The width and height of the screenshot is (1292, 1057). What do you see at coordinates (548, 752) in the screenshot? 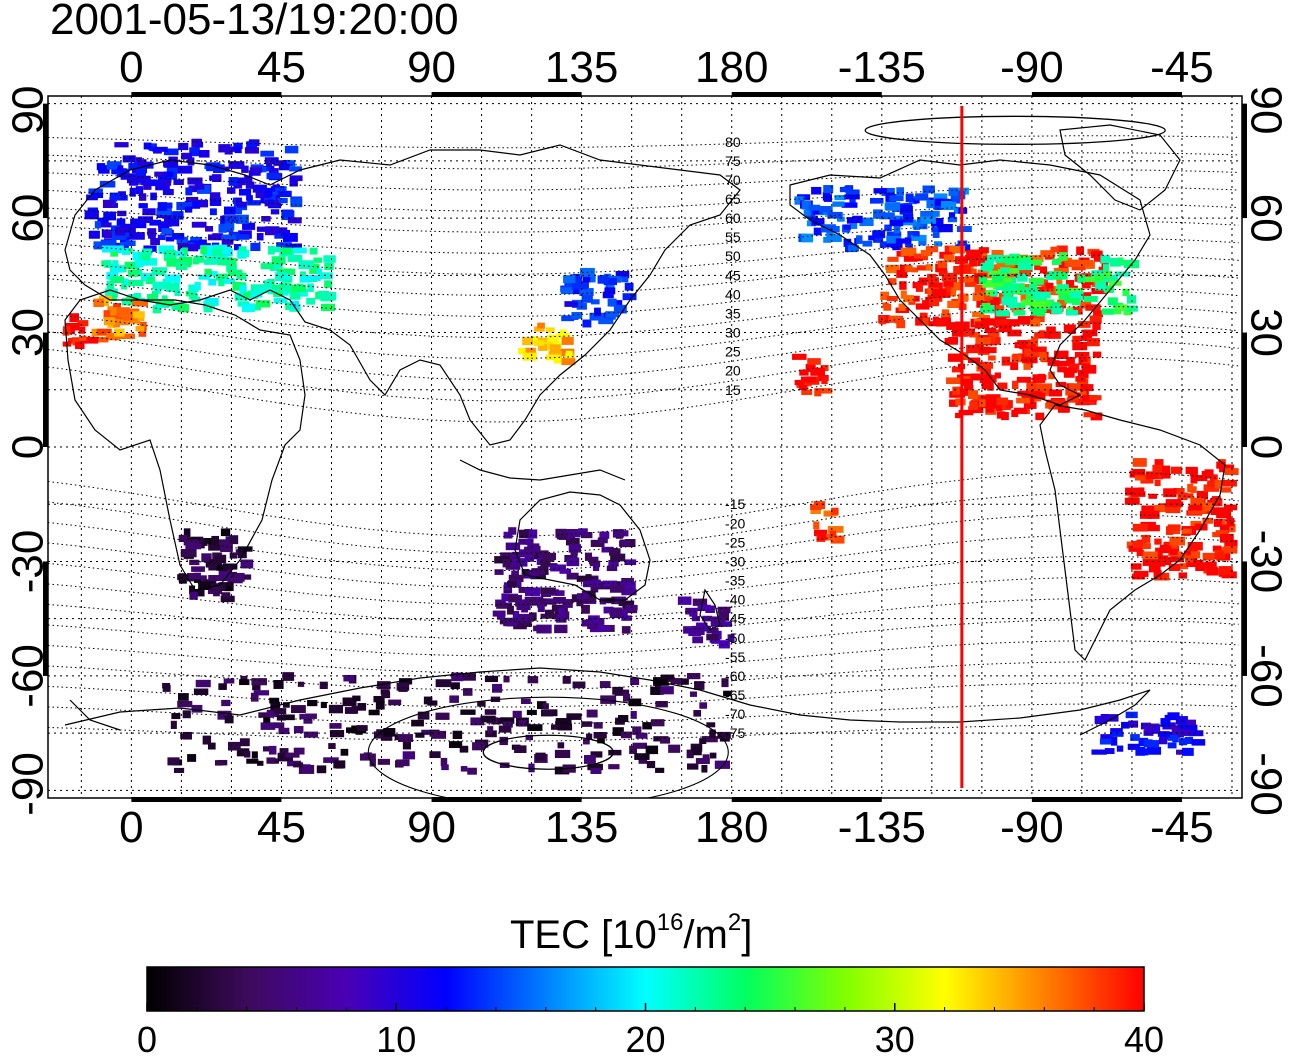
I see `mlat-contour-pole-south` at bounding box center [548, 752].